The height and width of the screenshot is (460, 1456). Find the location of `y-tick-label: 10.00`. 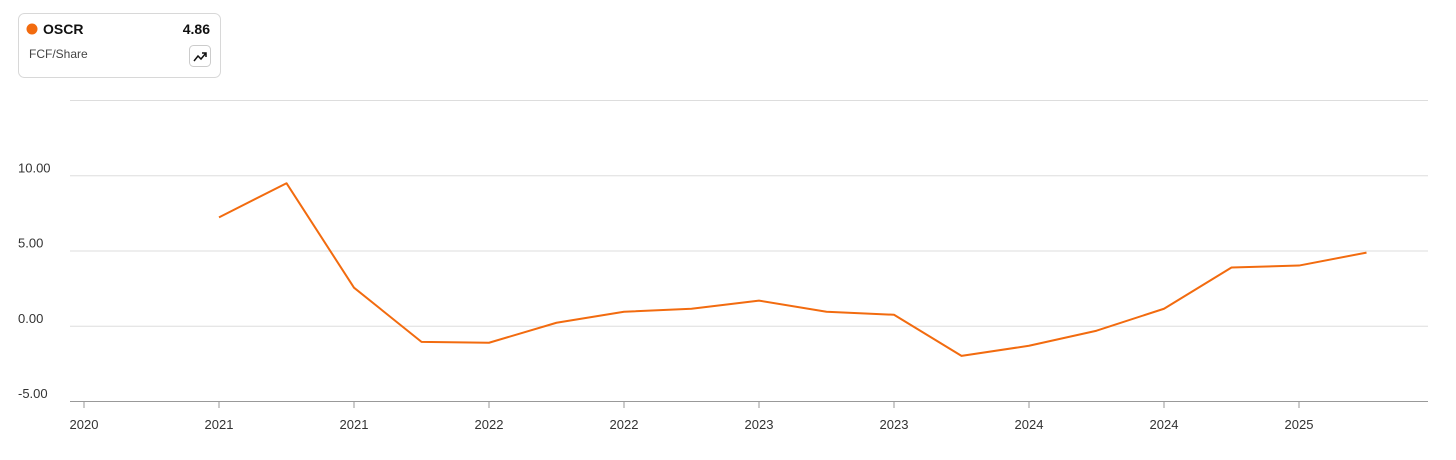

y-tick-label: 10.00 is located at coordinates (34, 167).